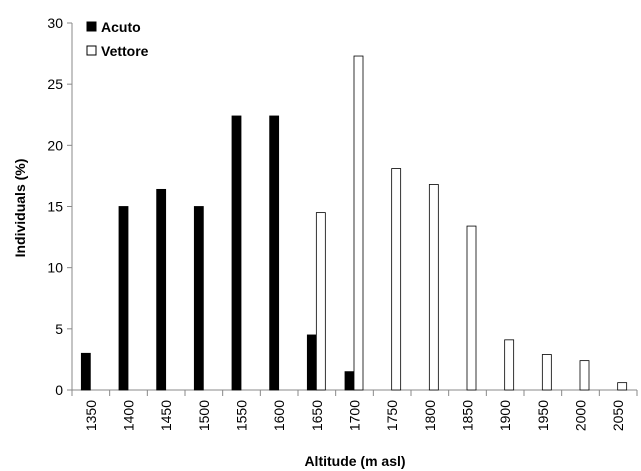  What do you see at coordinates (55, 84) in the screenshot?
I see `y-tick-label: 25` at bounding box center [55, 84].